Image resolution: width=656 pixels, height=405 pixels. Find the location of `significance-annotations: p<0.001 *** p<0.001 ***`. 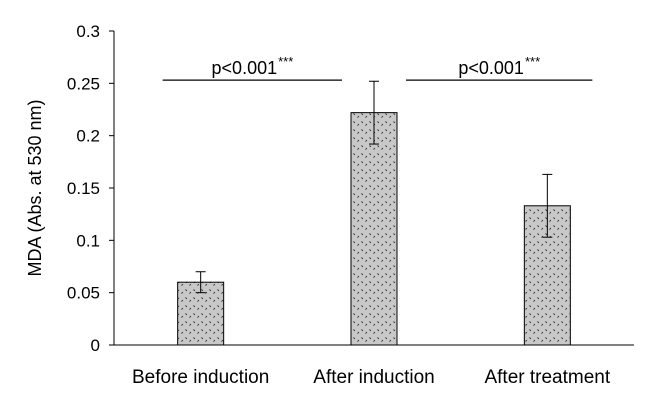

significance-annotations: p<0.001 *** p<0.001 *** is located at coordinates (377, 67).